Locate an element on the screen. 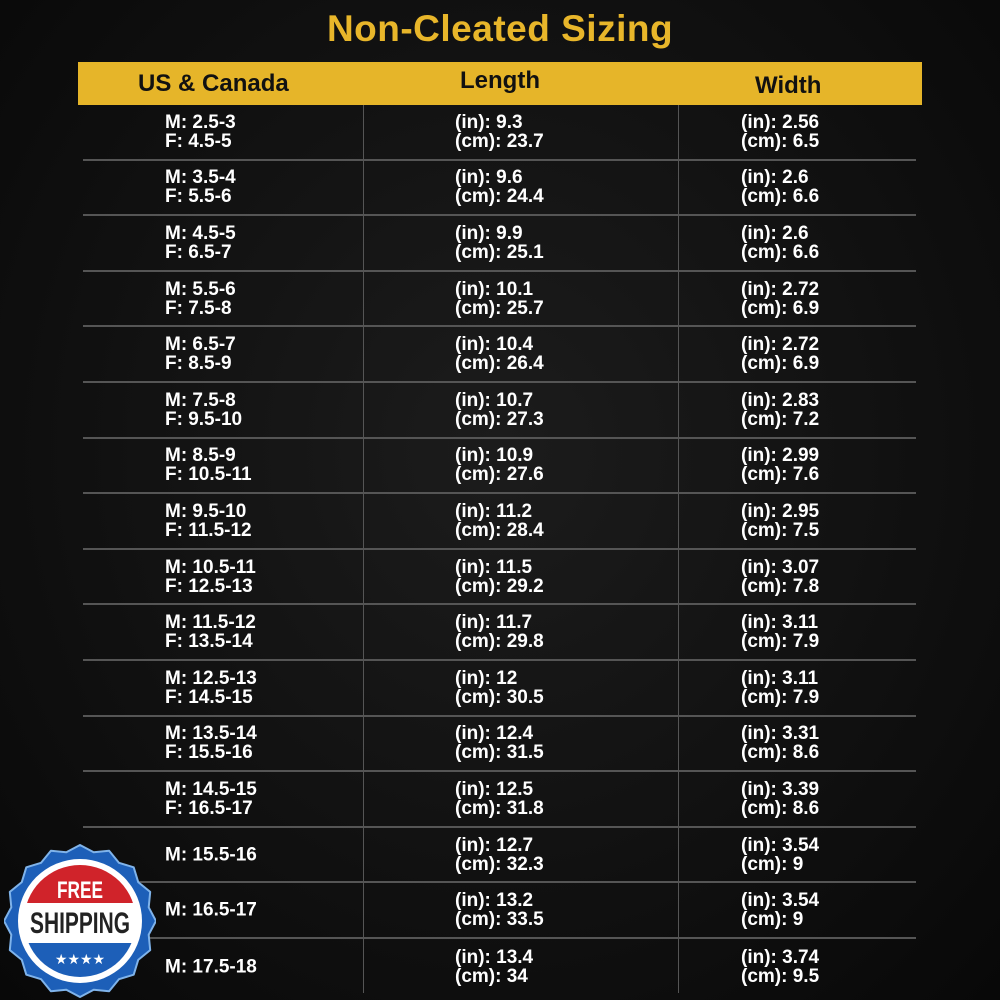 The image size is (1000, 1000). size-m-text: M: 6.5-7 is located at coordinates (200, 345).